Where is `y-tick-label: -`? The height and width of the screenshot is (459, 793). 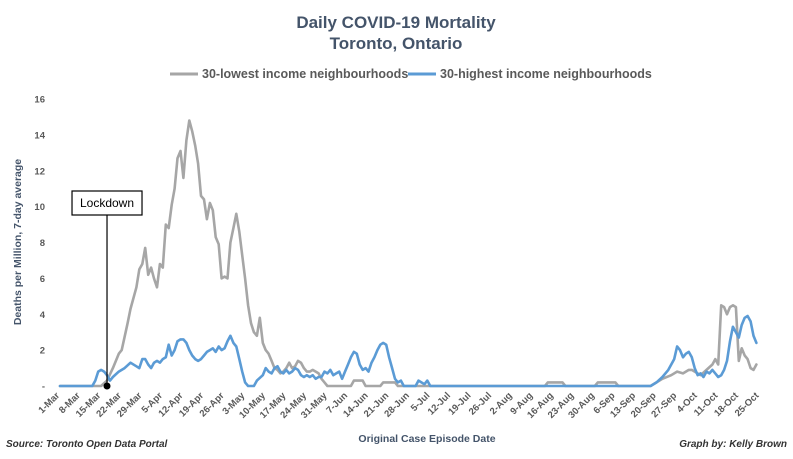 y-tick-label: - is located at coordinates (43, 387).